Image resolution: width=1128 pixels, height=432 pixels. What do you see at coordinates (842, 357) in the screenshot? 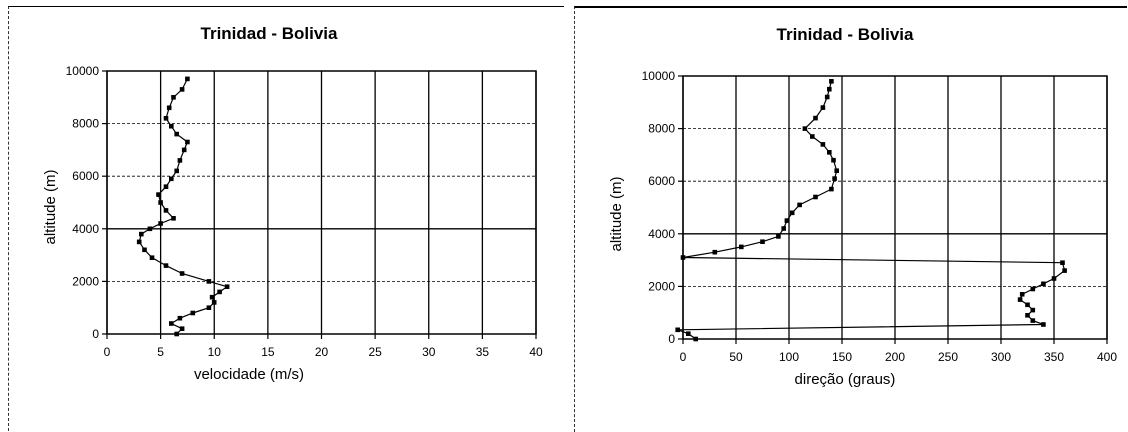
I see `x-tick-label: 150` at bounding box center [842, 357].